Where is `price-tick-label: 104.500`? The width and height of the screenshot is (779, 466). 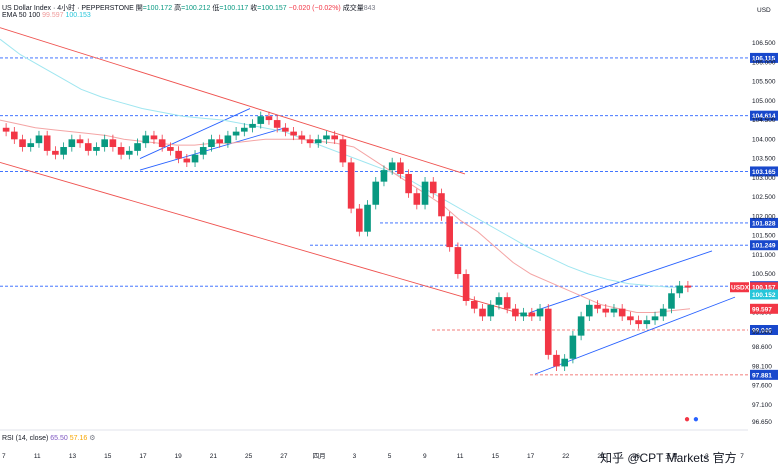 price-tick-label: 104.500 is located at coordinates (764, 120).